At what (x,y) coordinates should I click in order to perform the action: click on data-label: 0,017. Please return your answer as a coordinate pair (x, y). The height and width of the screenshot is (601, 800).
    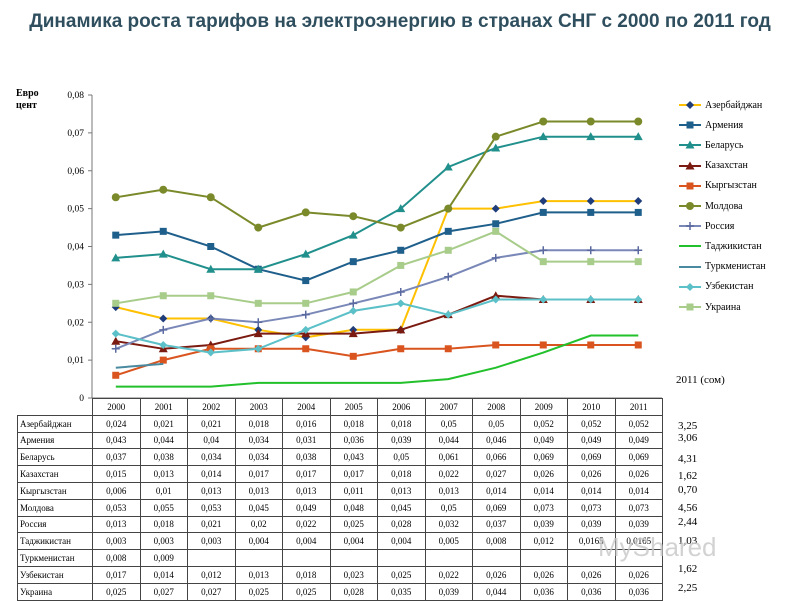
    Looking at the image, I should click on (258, 474).